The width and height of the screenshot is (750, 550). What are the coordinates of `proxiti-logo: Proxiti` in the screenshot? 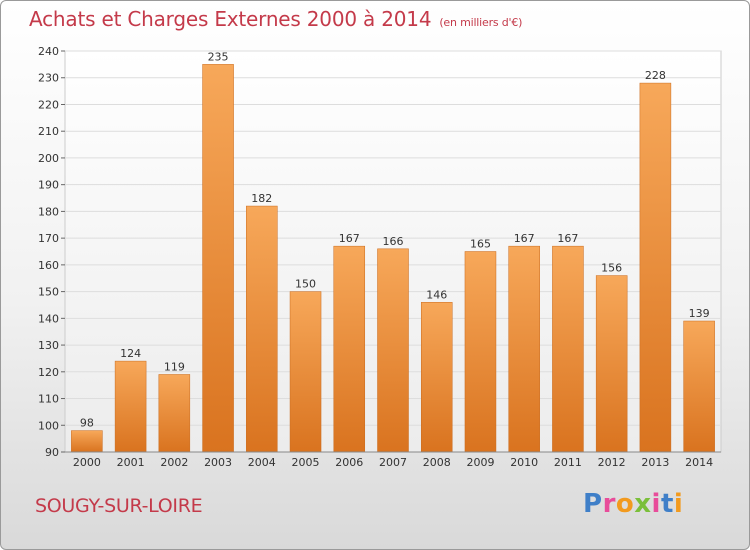 It's located at (633, 504).